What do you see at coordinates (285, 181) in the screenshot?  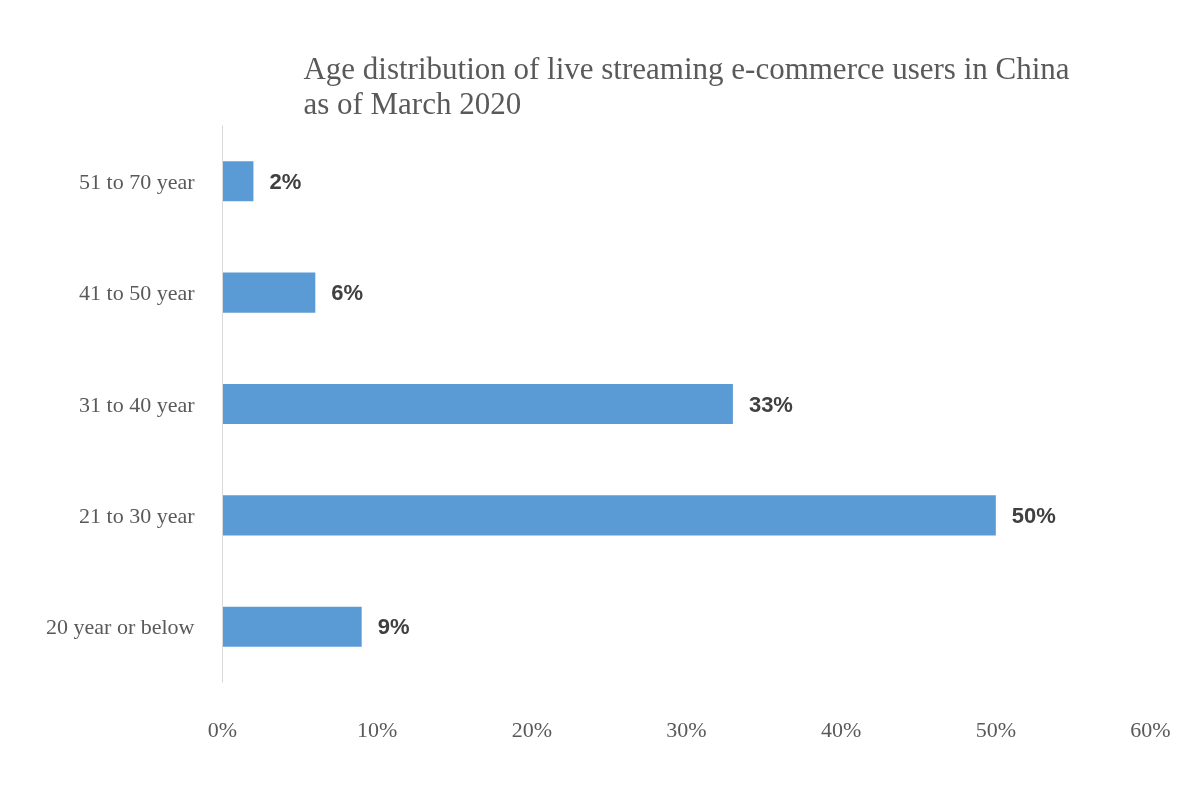 I see `data-label: 2%` at bounding box center [285, 181].